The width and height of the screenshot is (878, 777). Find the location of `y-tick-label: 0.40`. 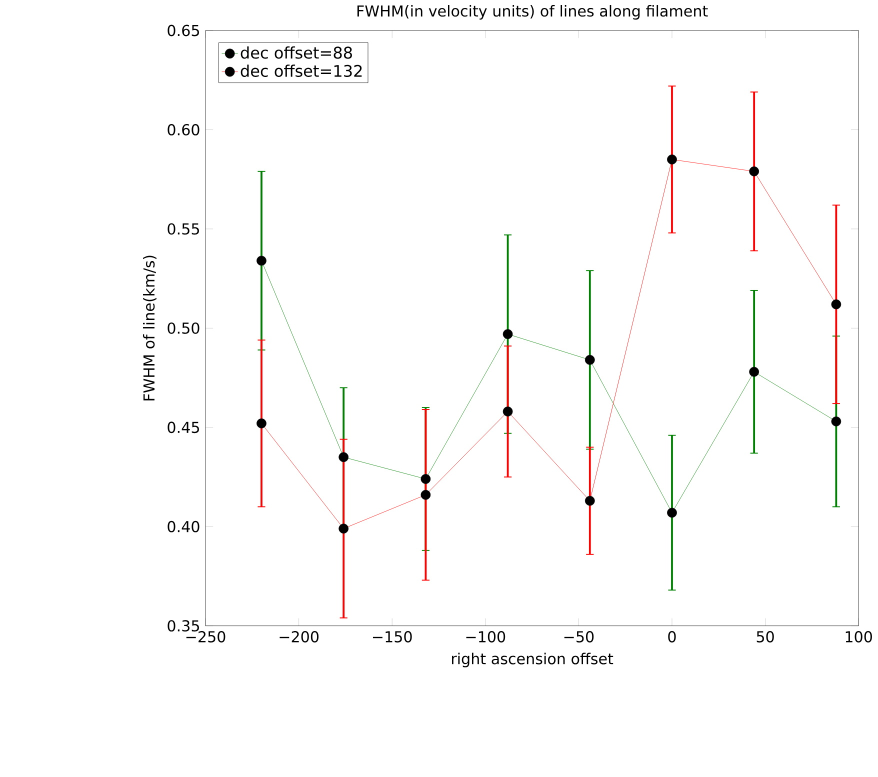

y-tick-label: 0.40 is located at coordinates (184, 526).